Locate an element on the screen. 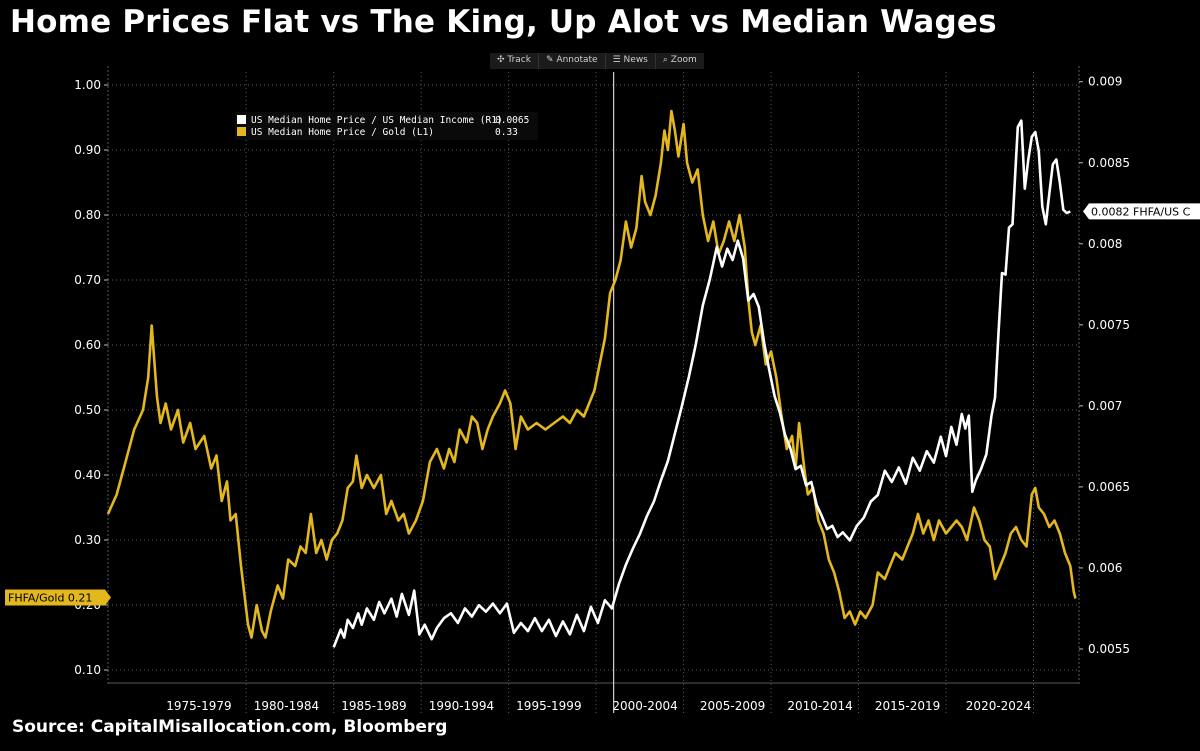 The height and width of the screenshot is (751, 1200). legend-box is located at coordinates (386, 126).